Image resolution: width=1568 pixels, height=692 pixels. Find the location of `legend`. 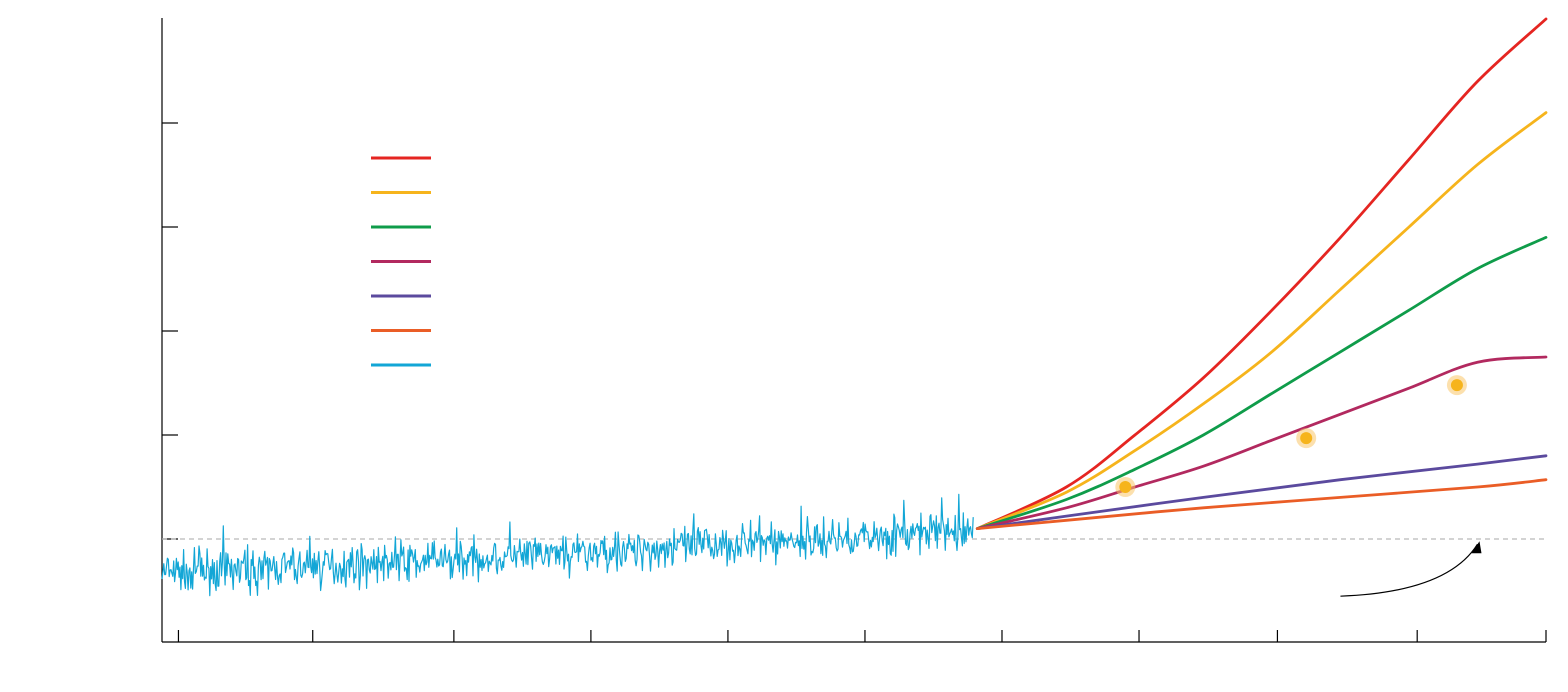

legend is located at coordinates (401, 261).